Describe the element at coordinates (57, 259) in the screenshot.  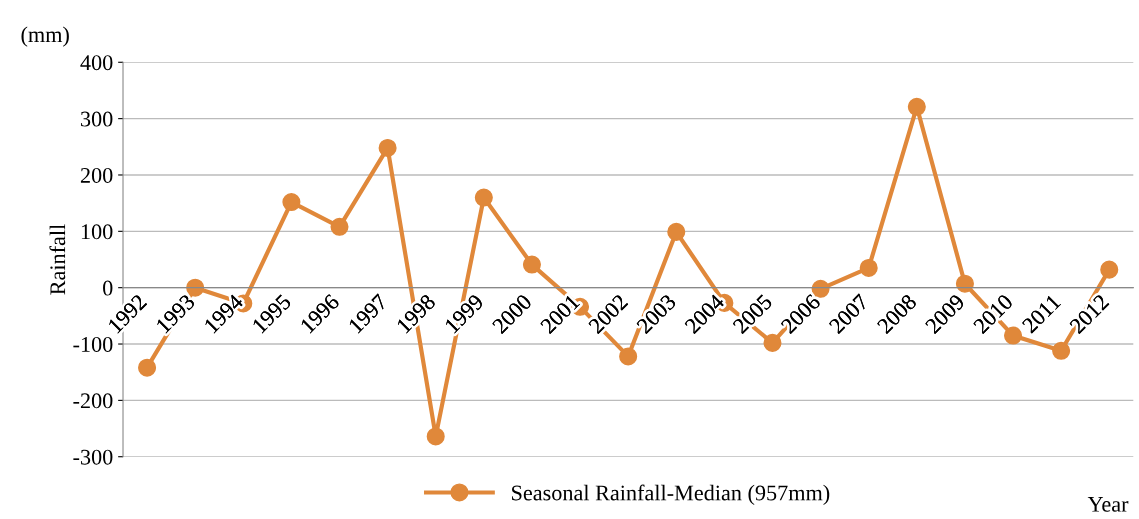
I see `y-axis-title: Rainfall` at that location.